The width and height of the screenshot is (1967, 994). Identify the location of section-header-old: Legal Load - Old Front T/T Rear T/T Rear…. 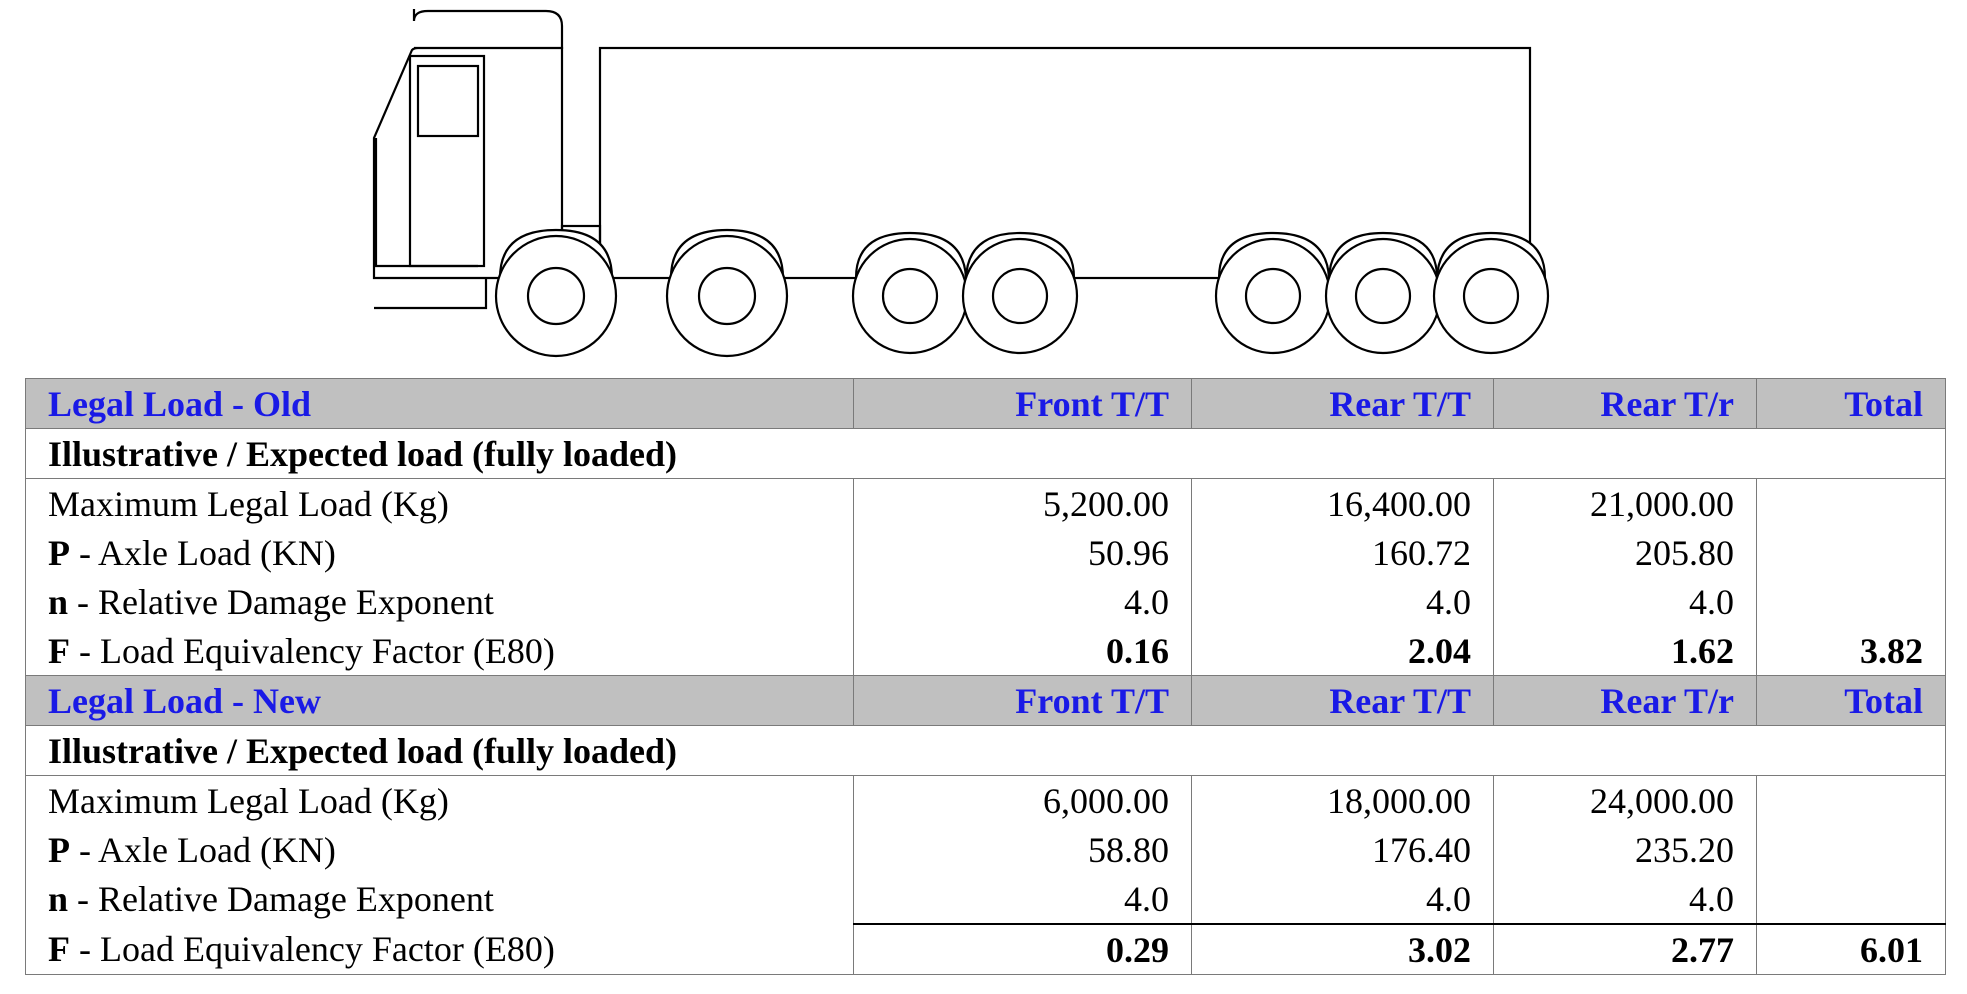
(985, 403).